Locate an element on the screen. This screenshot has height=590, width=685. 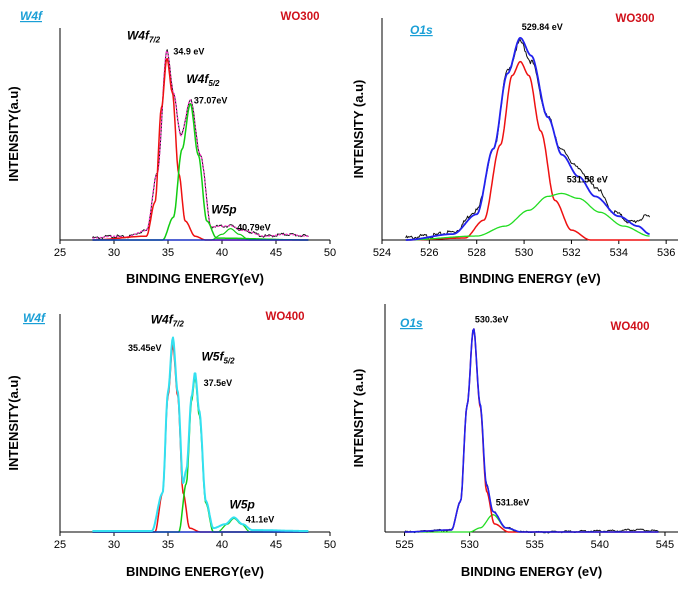
x-tick-label: 528 is located at coordinates (477, 253).